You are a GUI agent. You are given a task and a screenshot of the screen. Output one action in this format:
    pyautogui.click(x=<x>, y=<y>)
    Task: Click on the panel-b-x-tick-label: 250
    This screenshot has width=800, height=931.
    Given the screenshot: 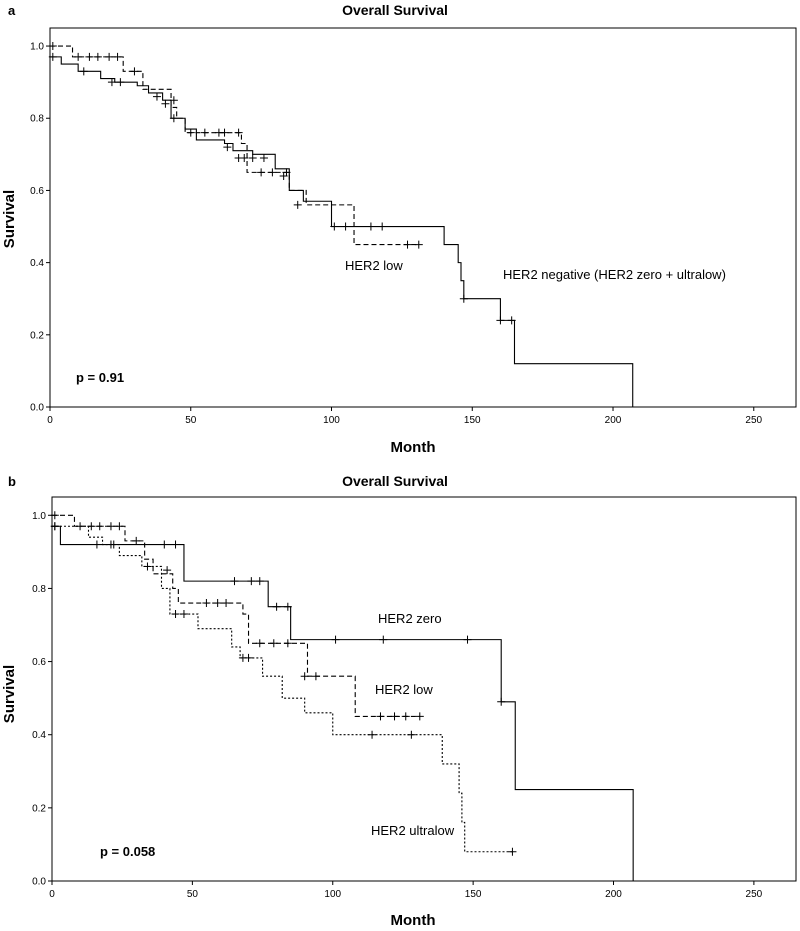 What is the action you would take?
    pyautogui.click(x=754, y=894)
    